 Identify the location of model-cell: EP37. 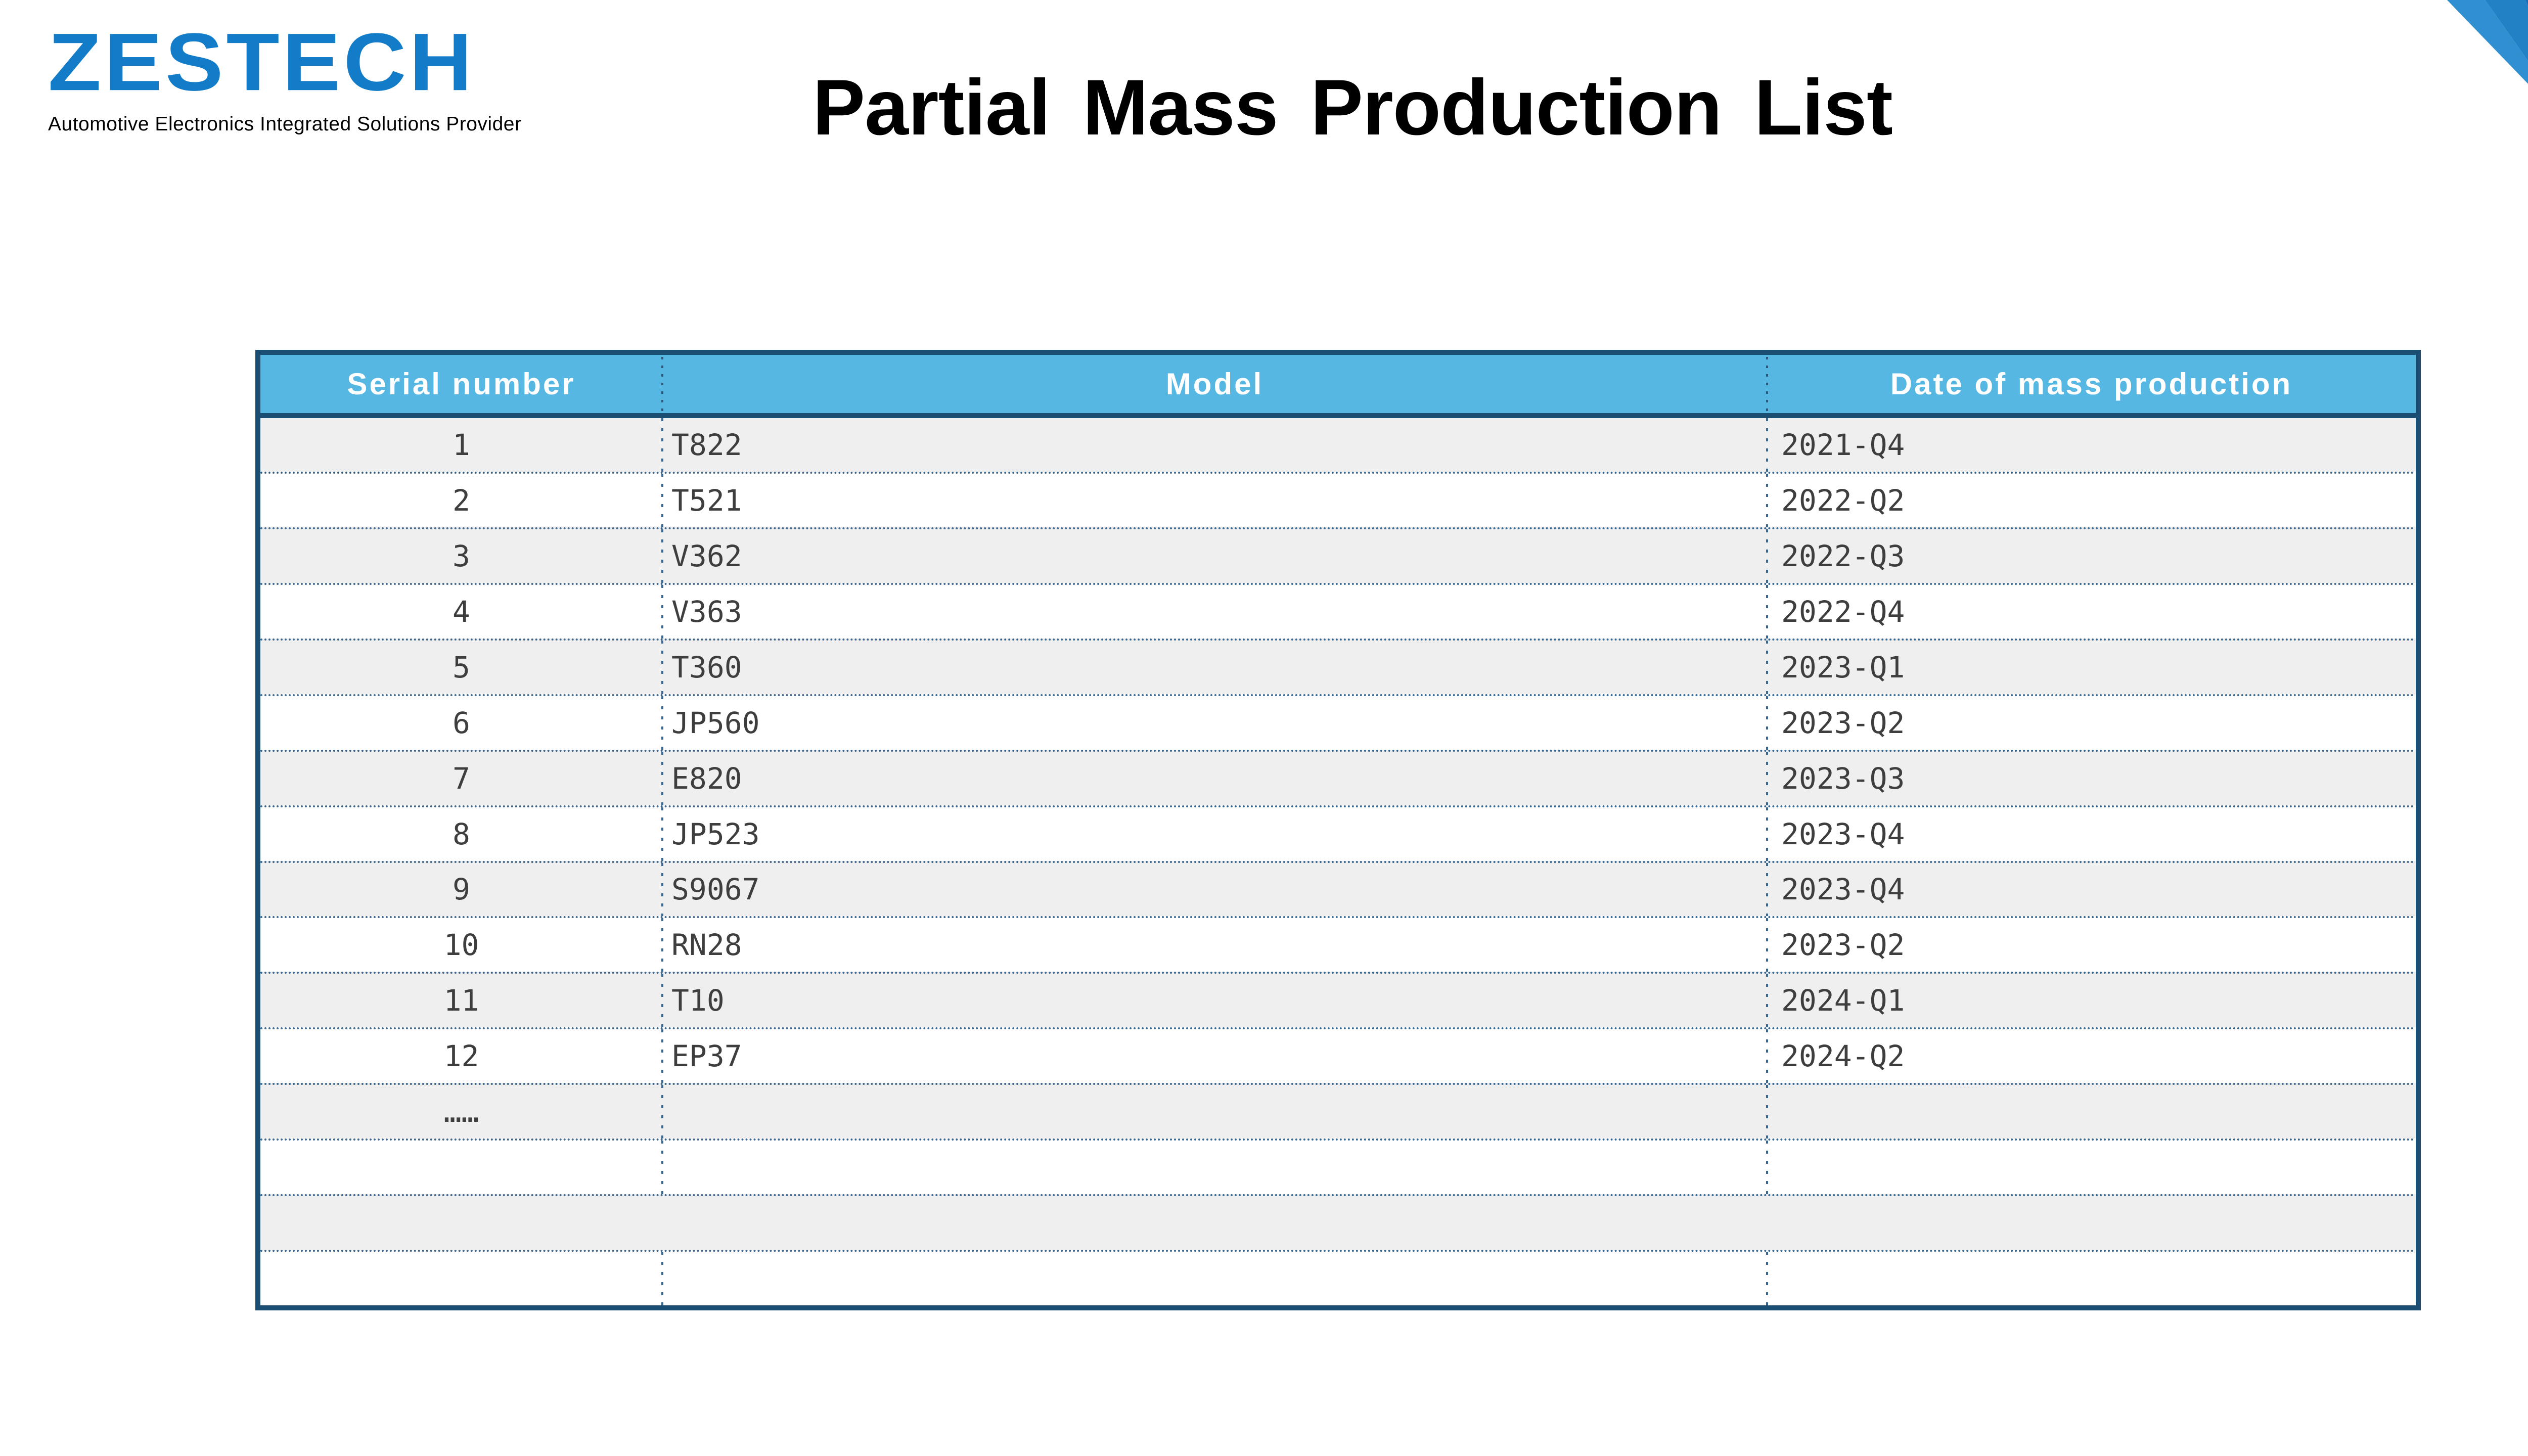
(1214, 1056).